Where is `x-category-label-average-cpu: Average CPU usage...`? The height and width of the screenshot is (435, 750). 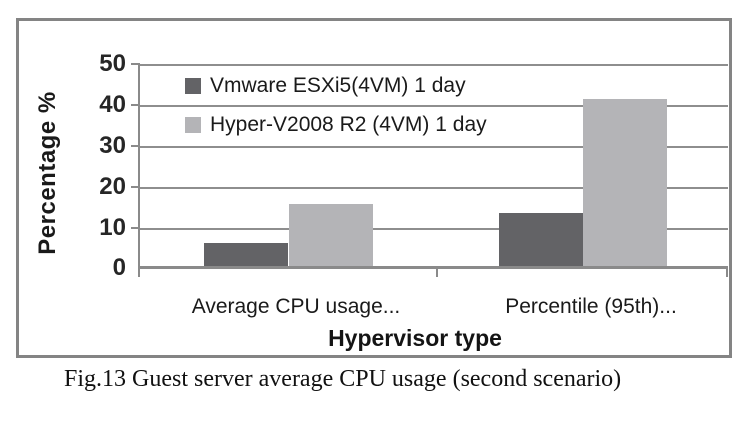
x-category-label-average-cpu: Average CPU usage... is located at coordinates (296, 306).